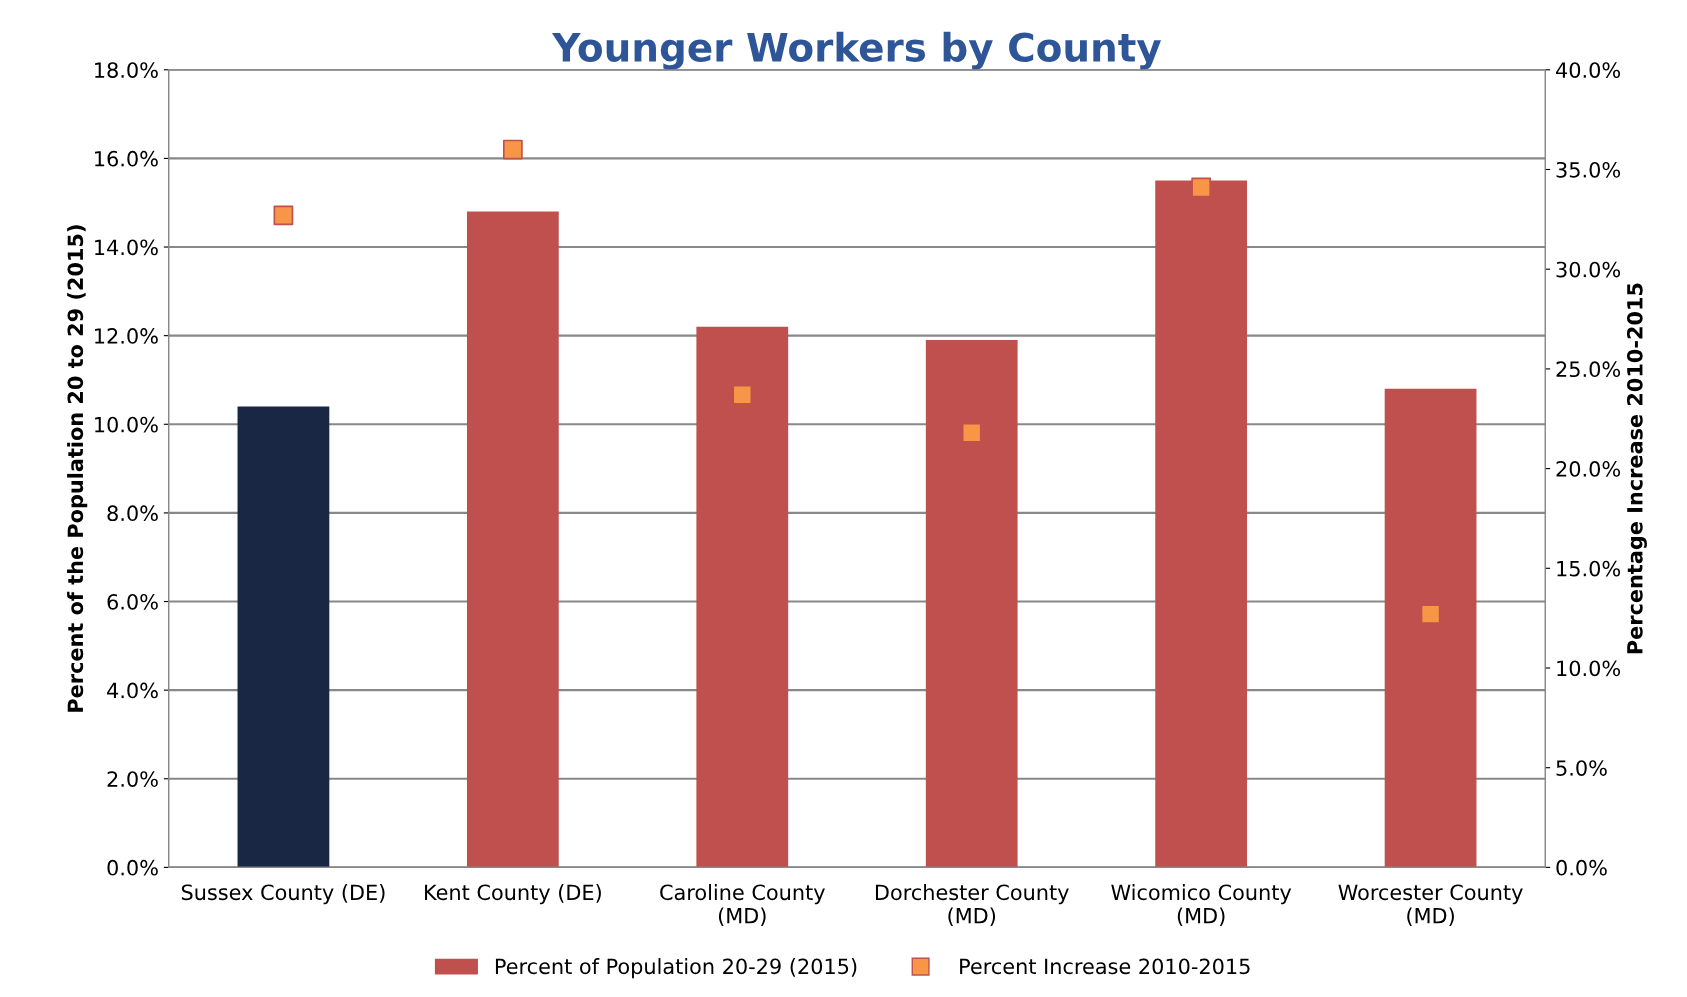  Describe the element at coordinates (742, 905) in the screenshot. I see `x-tick-label: Caroline County (MD)` at that location.